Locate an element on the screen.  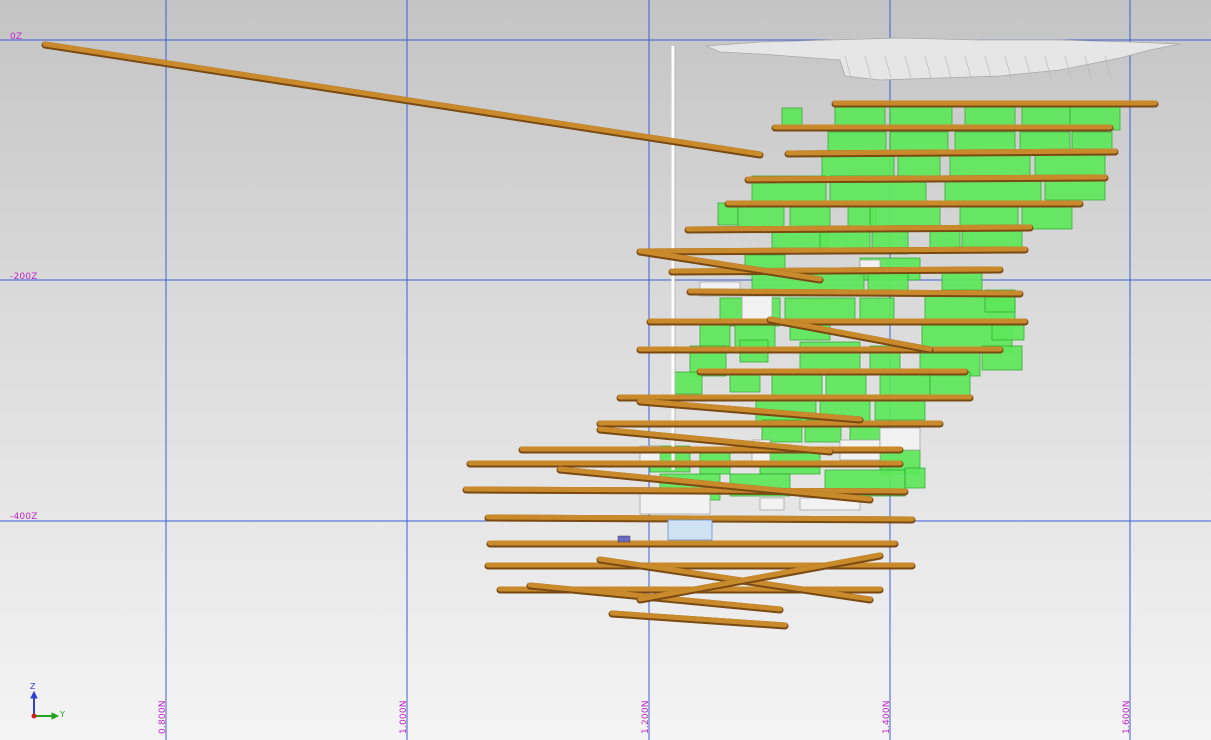
northing-label: 1.000N is located at coordinates (404, 717).